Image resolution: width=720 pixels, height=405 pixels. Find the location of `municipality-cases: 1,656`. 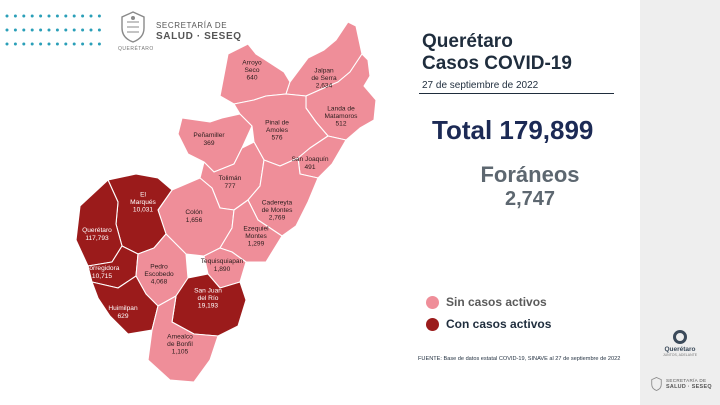

municipality-cases: 1,656 is located at coordinates (194, 220).